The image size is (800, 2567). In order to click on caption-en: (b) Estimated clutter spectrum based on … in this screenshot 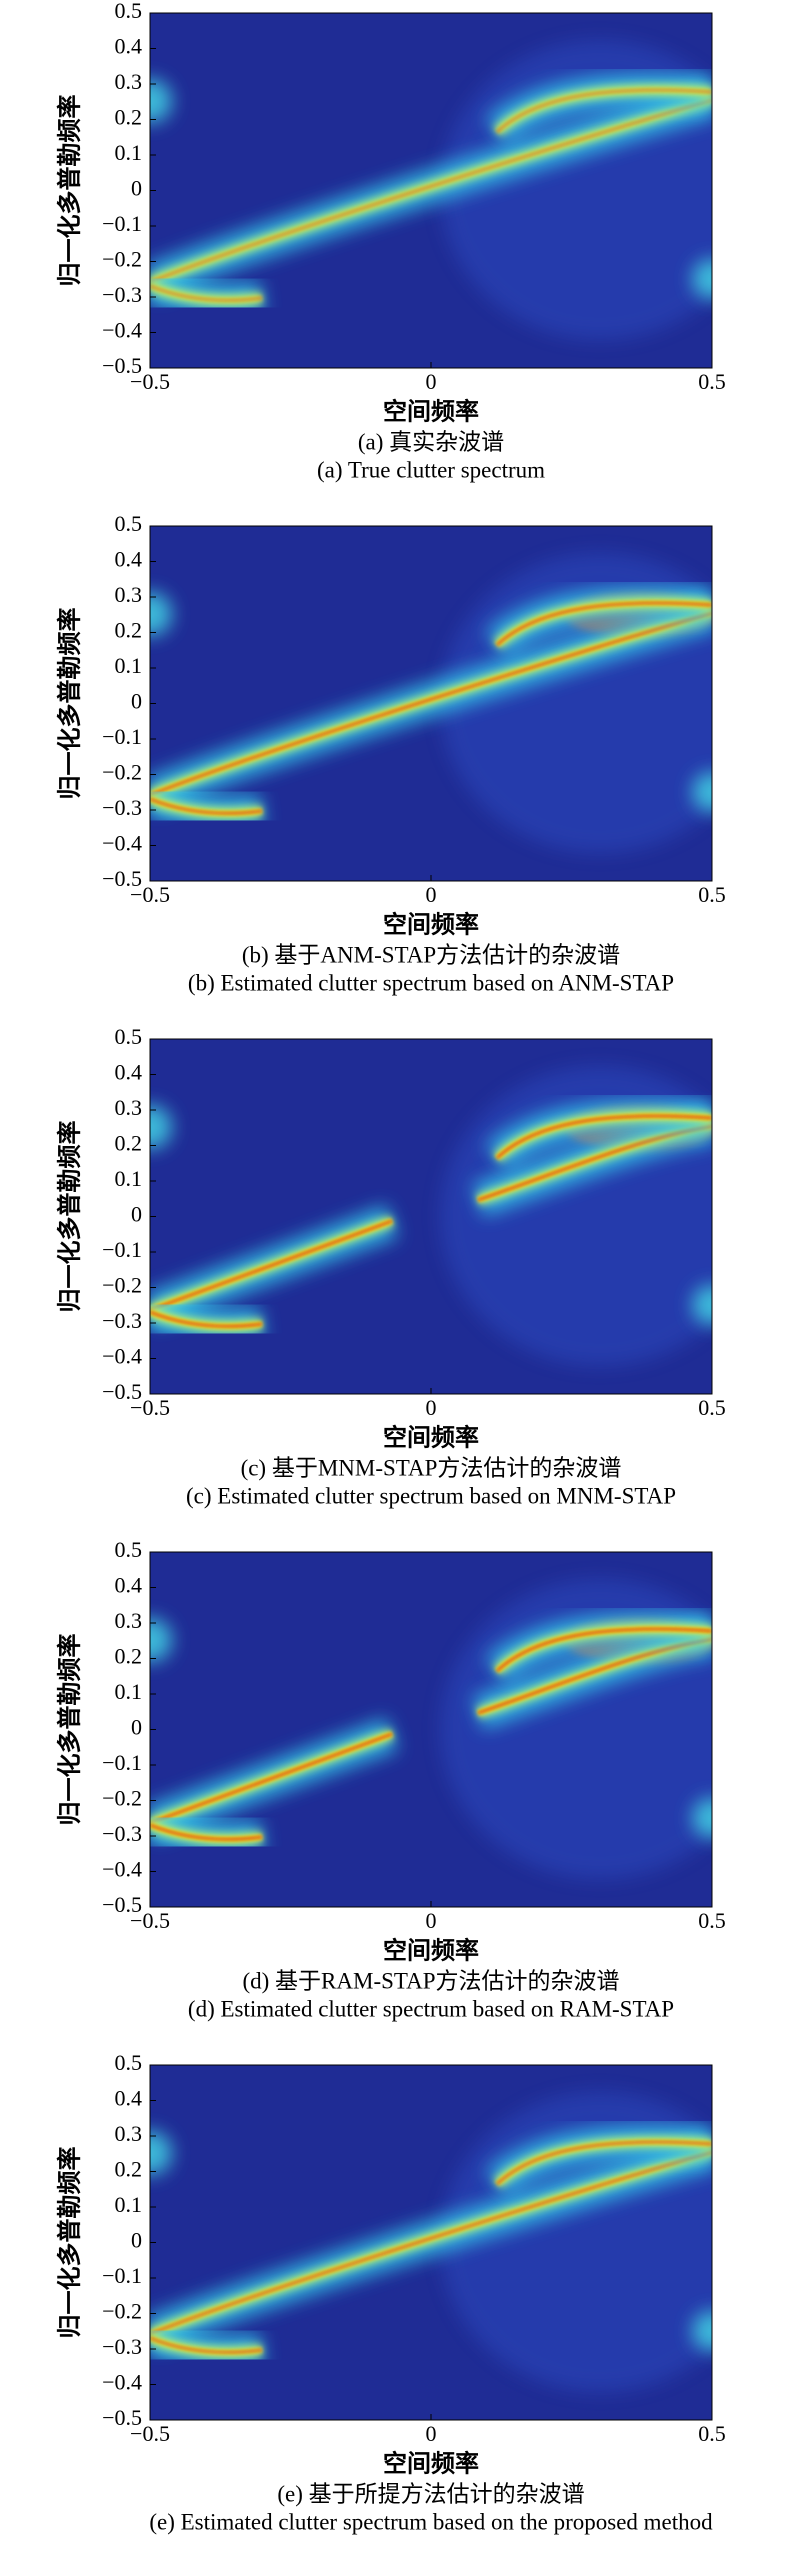, I will do `click(431, 982)`.